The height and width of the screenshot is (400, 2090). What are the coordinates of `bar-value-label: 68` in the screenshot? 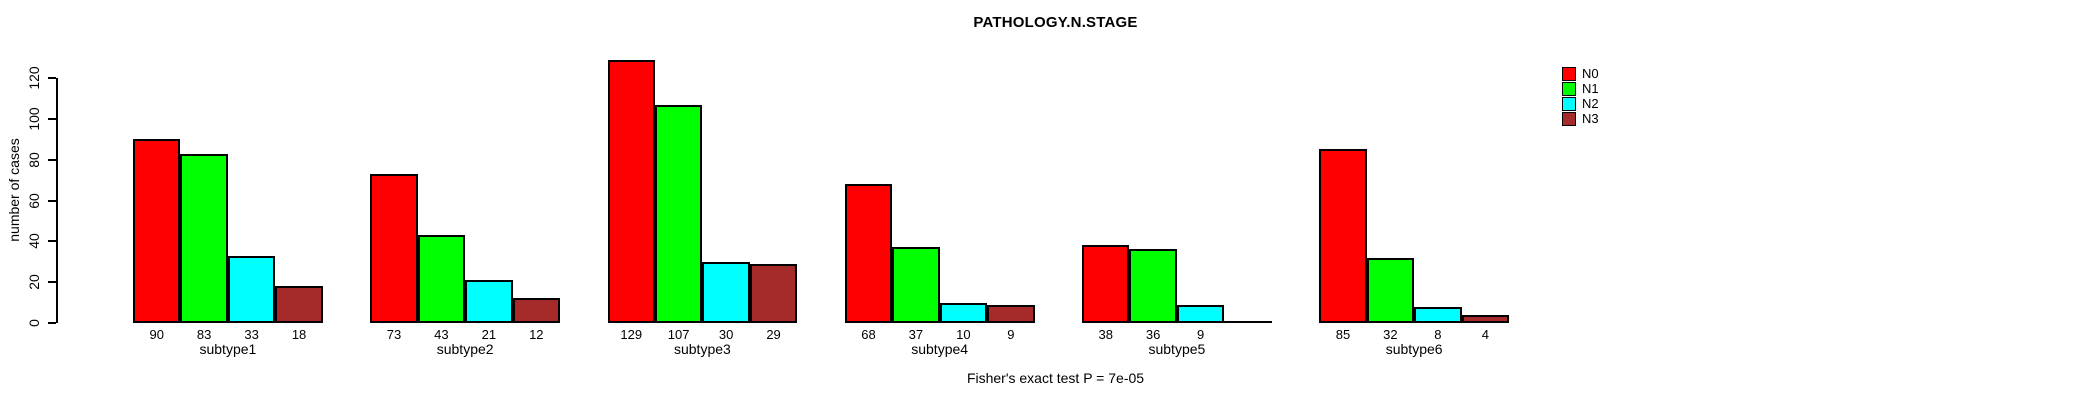 It's located at (868, 334).